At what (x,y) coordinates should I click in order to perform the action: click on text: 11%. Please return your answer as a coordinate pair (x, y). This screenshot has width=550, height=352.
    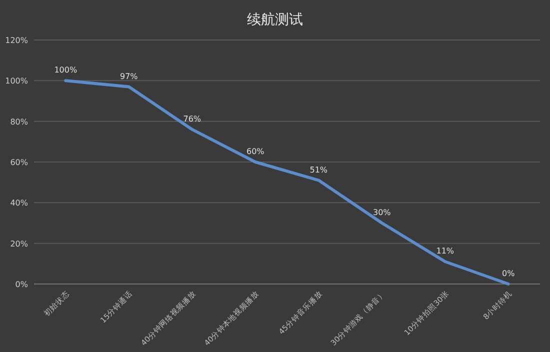
    Looking at the image, I should click on (445, 251).